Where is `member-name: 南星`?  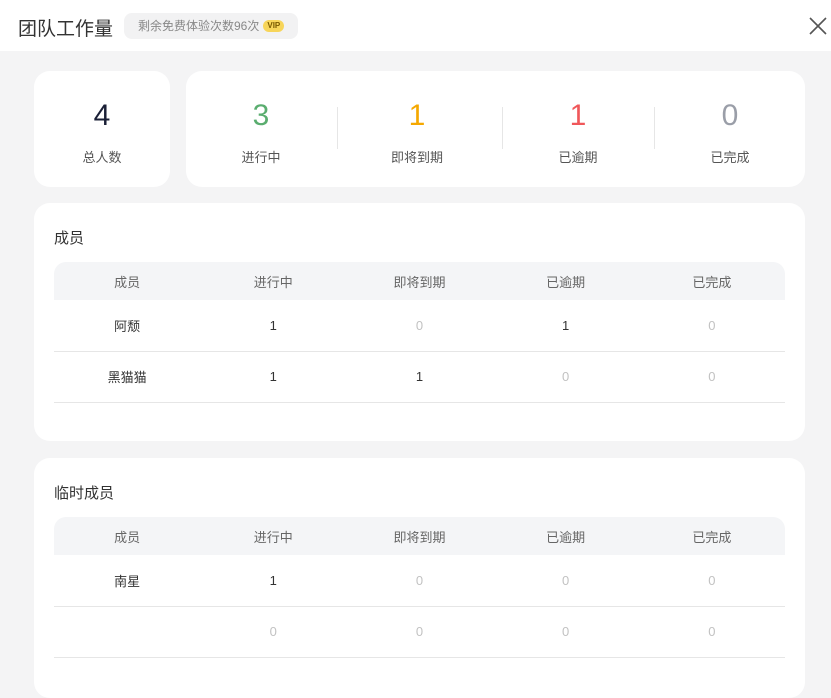
member-name: 南星 is located at coordinates (127, 581).